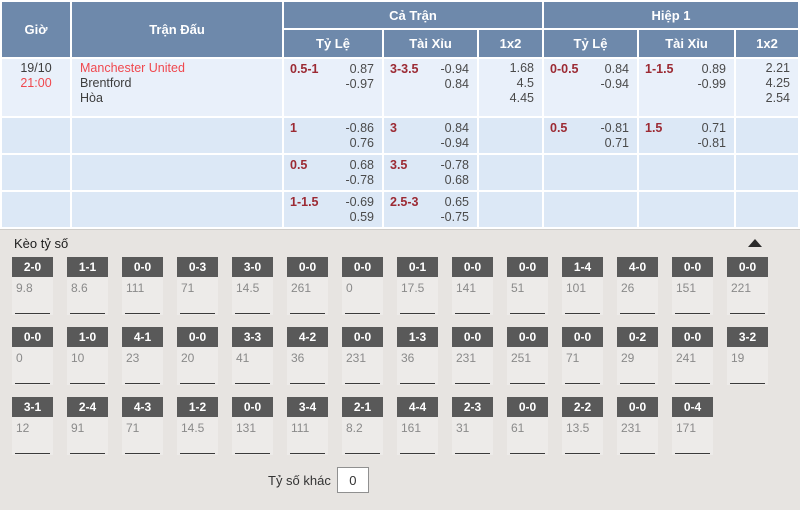  Describe the element at coordinates (333, 87) in the screenshot. I see `full-handicap-odds-cell: 0.5-1 0.87 -0.97` at that location.